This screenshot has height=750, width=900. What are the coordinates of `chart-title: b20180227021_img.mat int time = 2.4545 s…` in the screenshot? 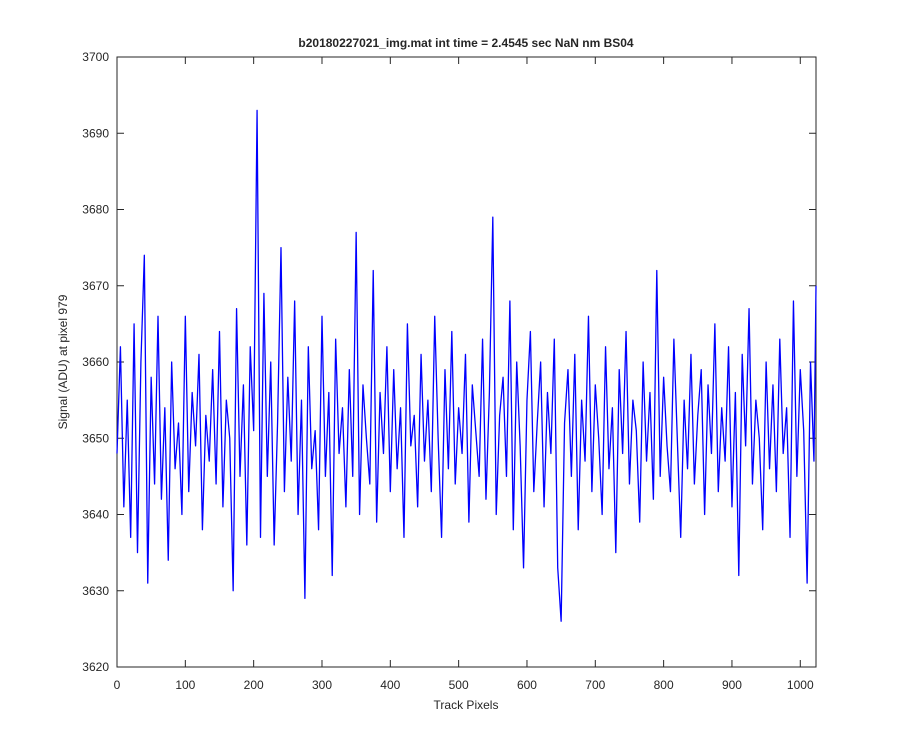 It's located at (466, 43).